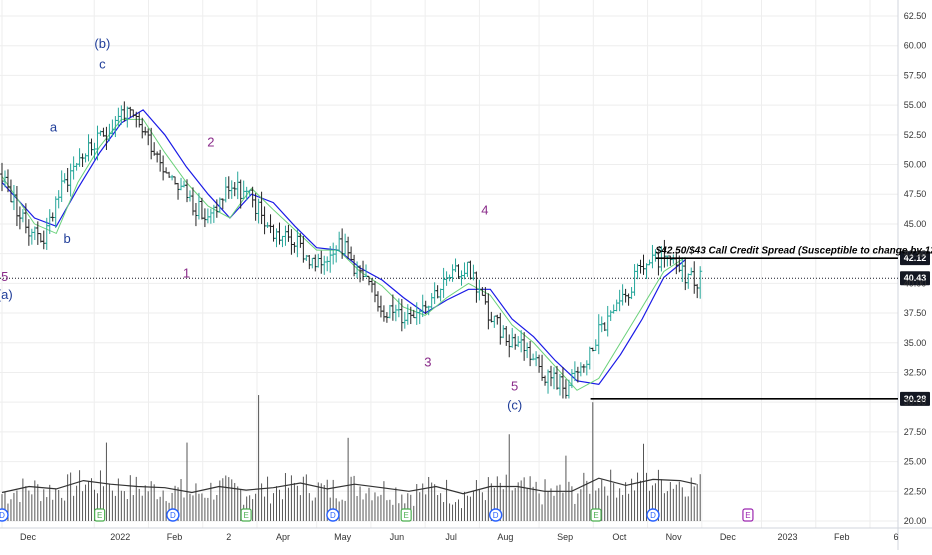 Image resolution: width=932 pixels, height=555 pixels. I want to click on price-axis-tick-label: 35.00, so click(915, 343).